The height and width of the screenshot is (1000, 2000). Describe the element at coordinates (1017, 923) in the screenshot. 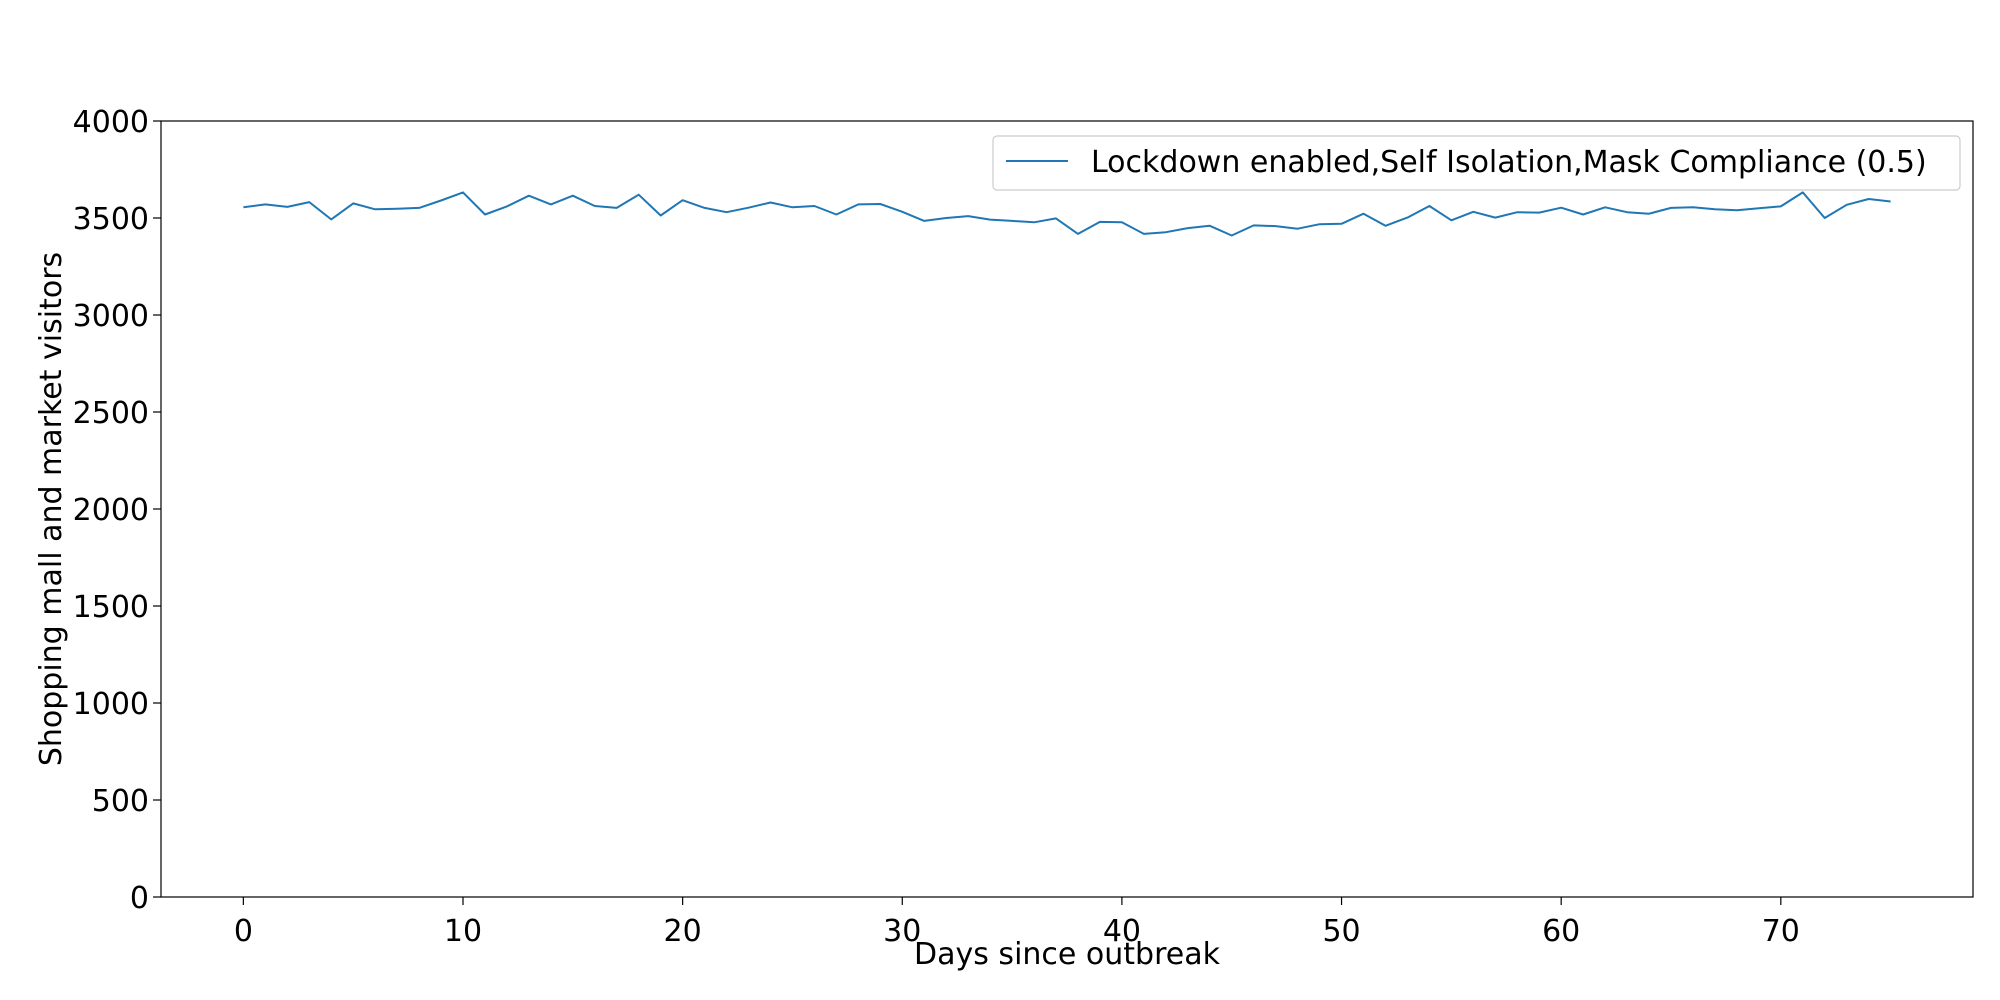

I see `x-axis: 0 10 20 30 40 50 60 70` at that location.